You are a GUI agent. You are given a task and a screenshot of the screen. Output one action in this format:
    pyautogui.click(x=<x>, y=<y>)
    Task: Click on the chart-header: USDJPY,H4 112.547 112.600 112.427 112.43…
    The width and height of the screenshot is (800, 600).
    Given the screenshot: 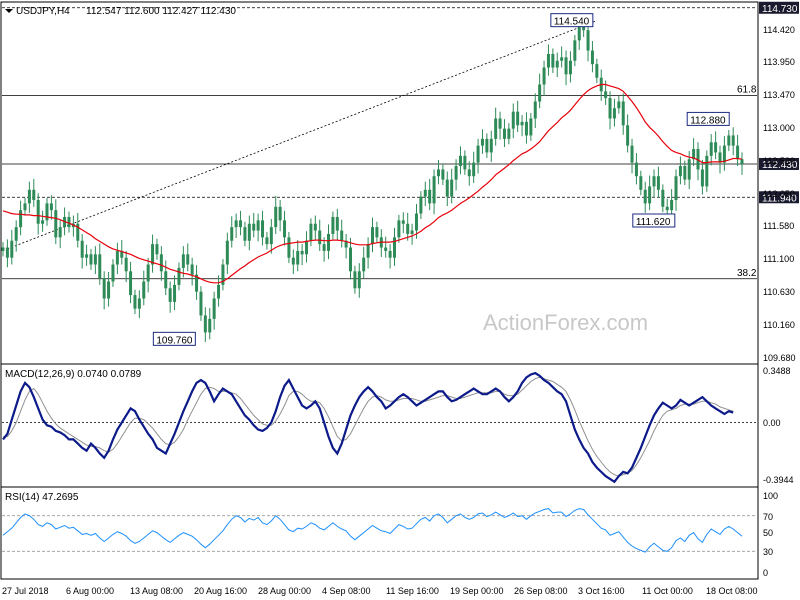 What is the action you would take?
    pyautogui.click(x=120, y=11)
    